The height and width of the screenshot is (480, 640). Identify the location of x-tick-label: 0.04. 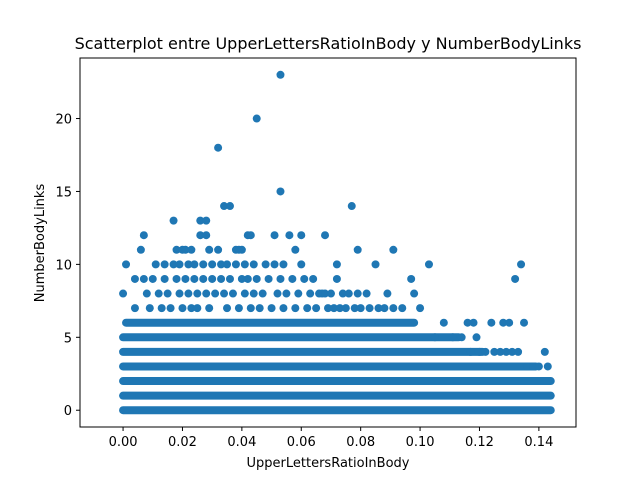
(241, 442).